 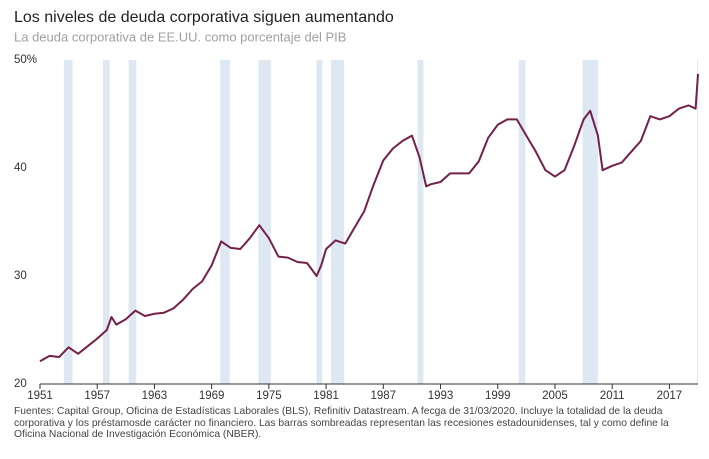 What do you see at coordinates (498, 396) in the screenshot?
I see `x-tick-label: 1999` at bounding box center [498, 396].